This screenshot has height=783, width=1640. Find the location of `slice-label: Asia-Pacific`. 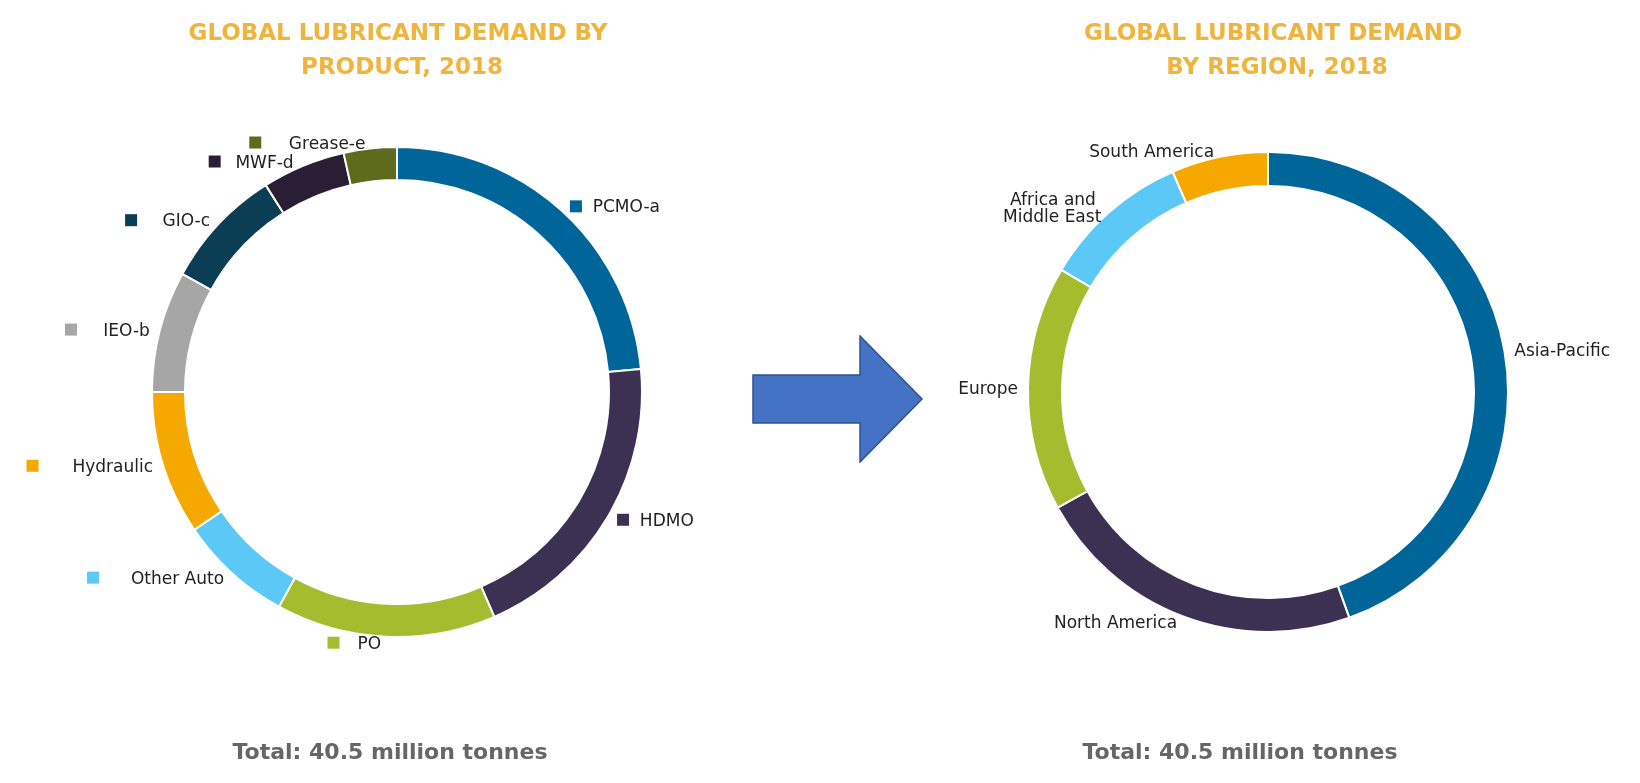

slice-label: Asia-Pacific is located at coordinates (1562, 349).